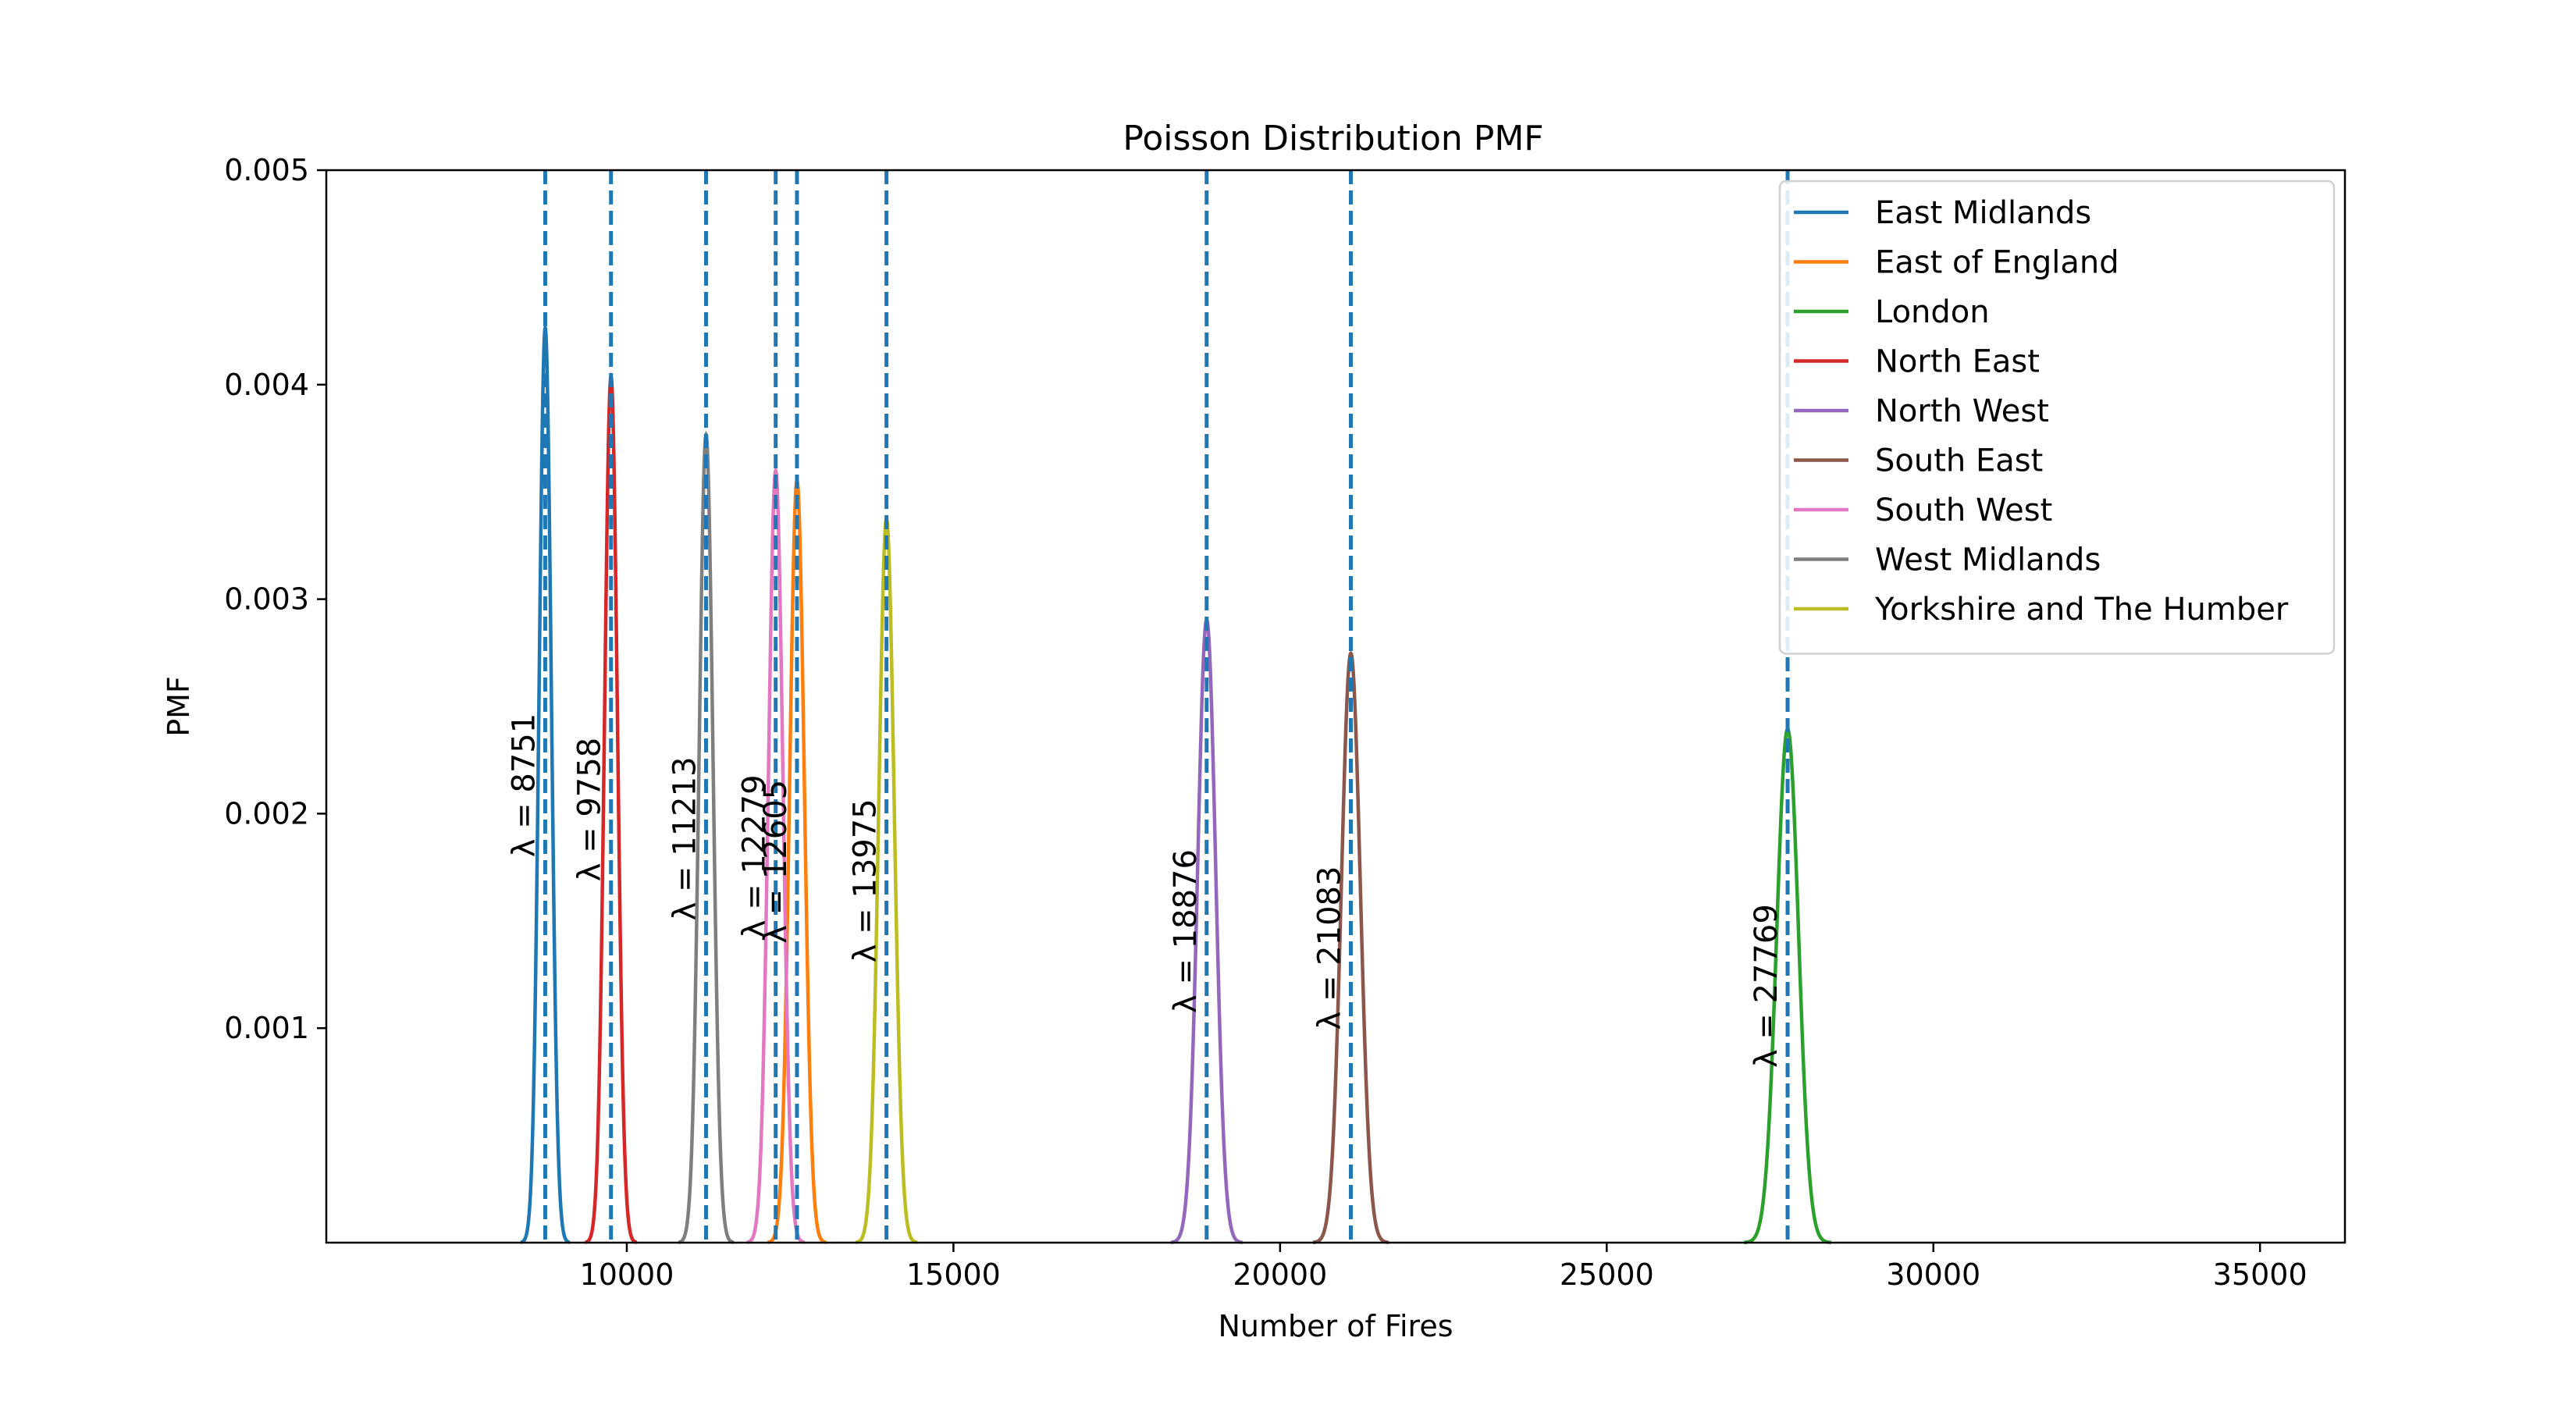  What do you see at coordinates (1607, 1275) in the screenshot?
I see `x-tick-label: 25000` at bounding box center [1607, 1275].